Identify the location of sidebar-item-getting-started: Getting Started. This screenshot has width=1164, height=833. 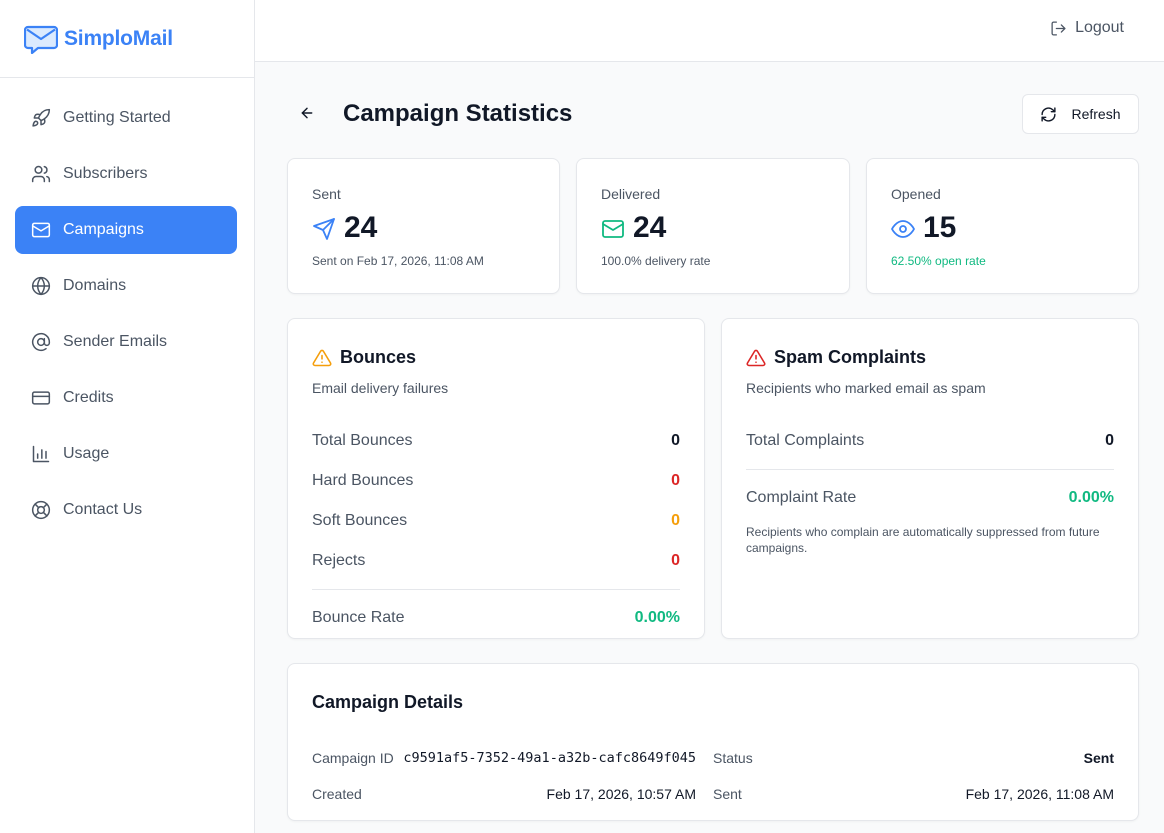
(126, 118).